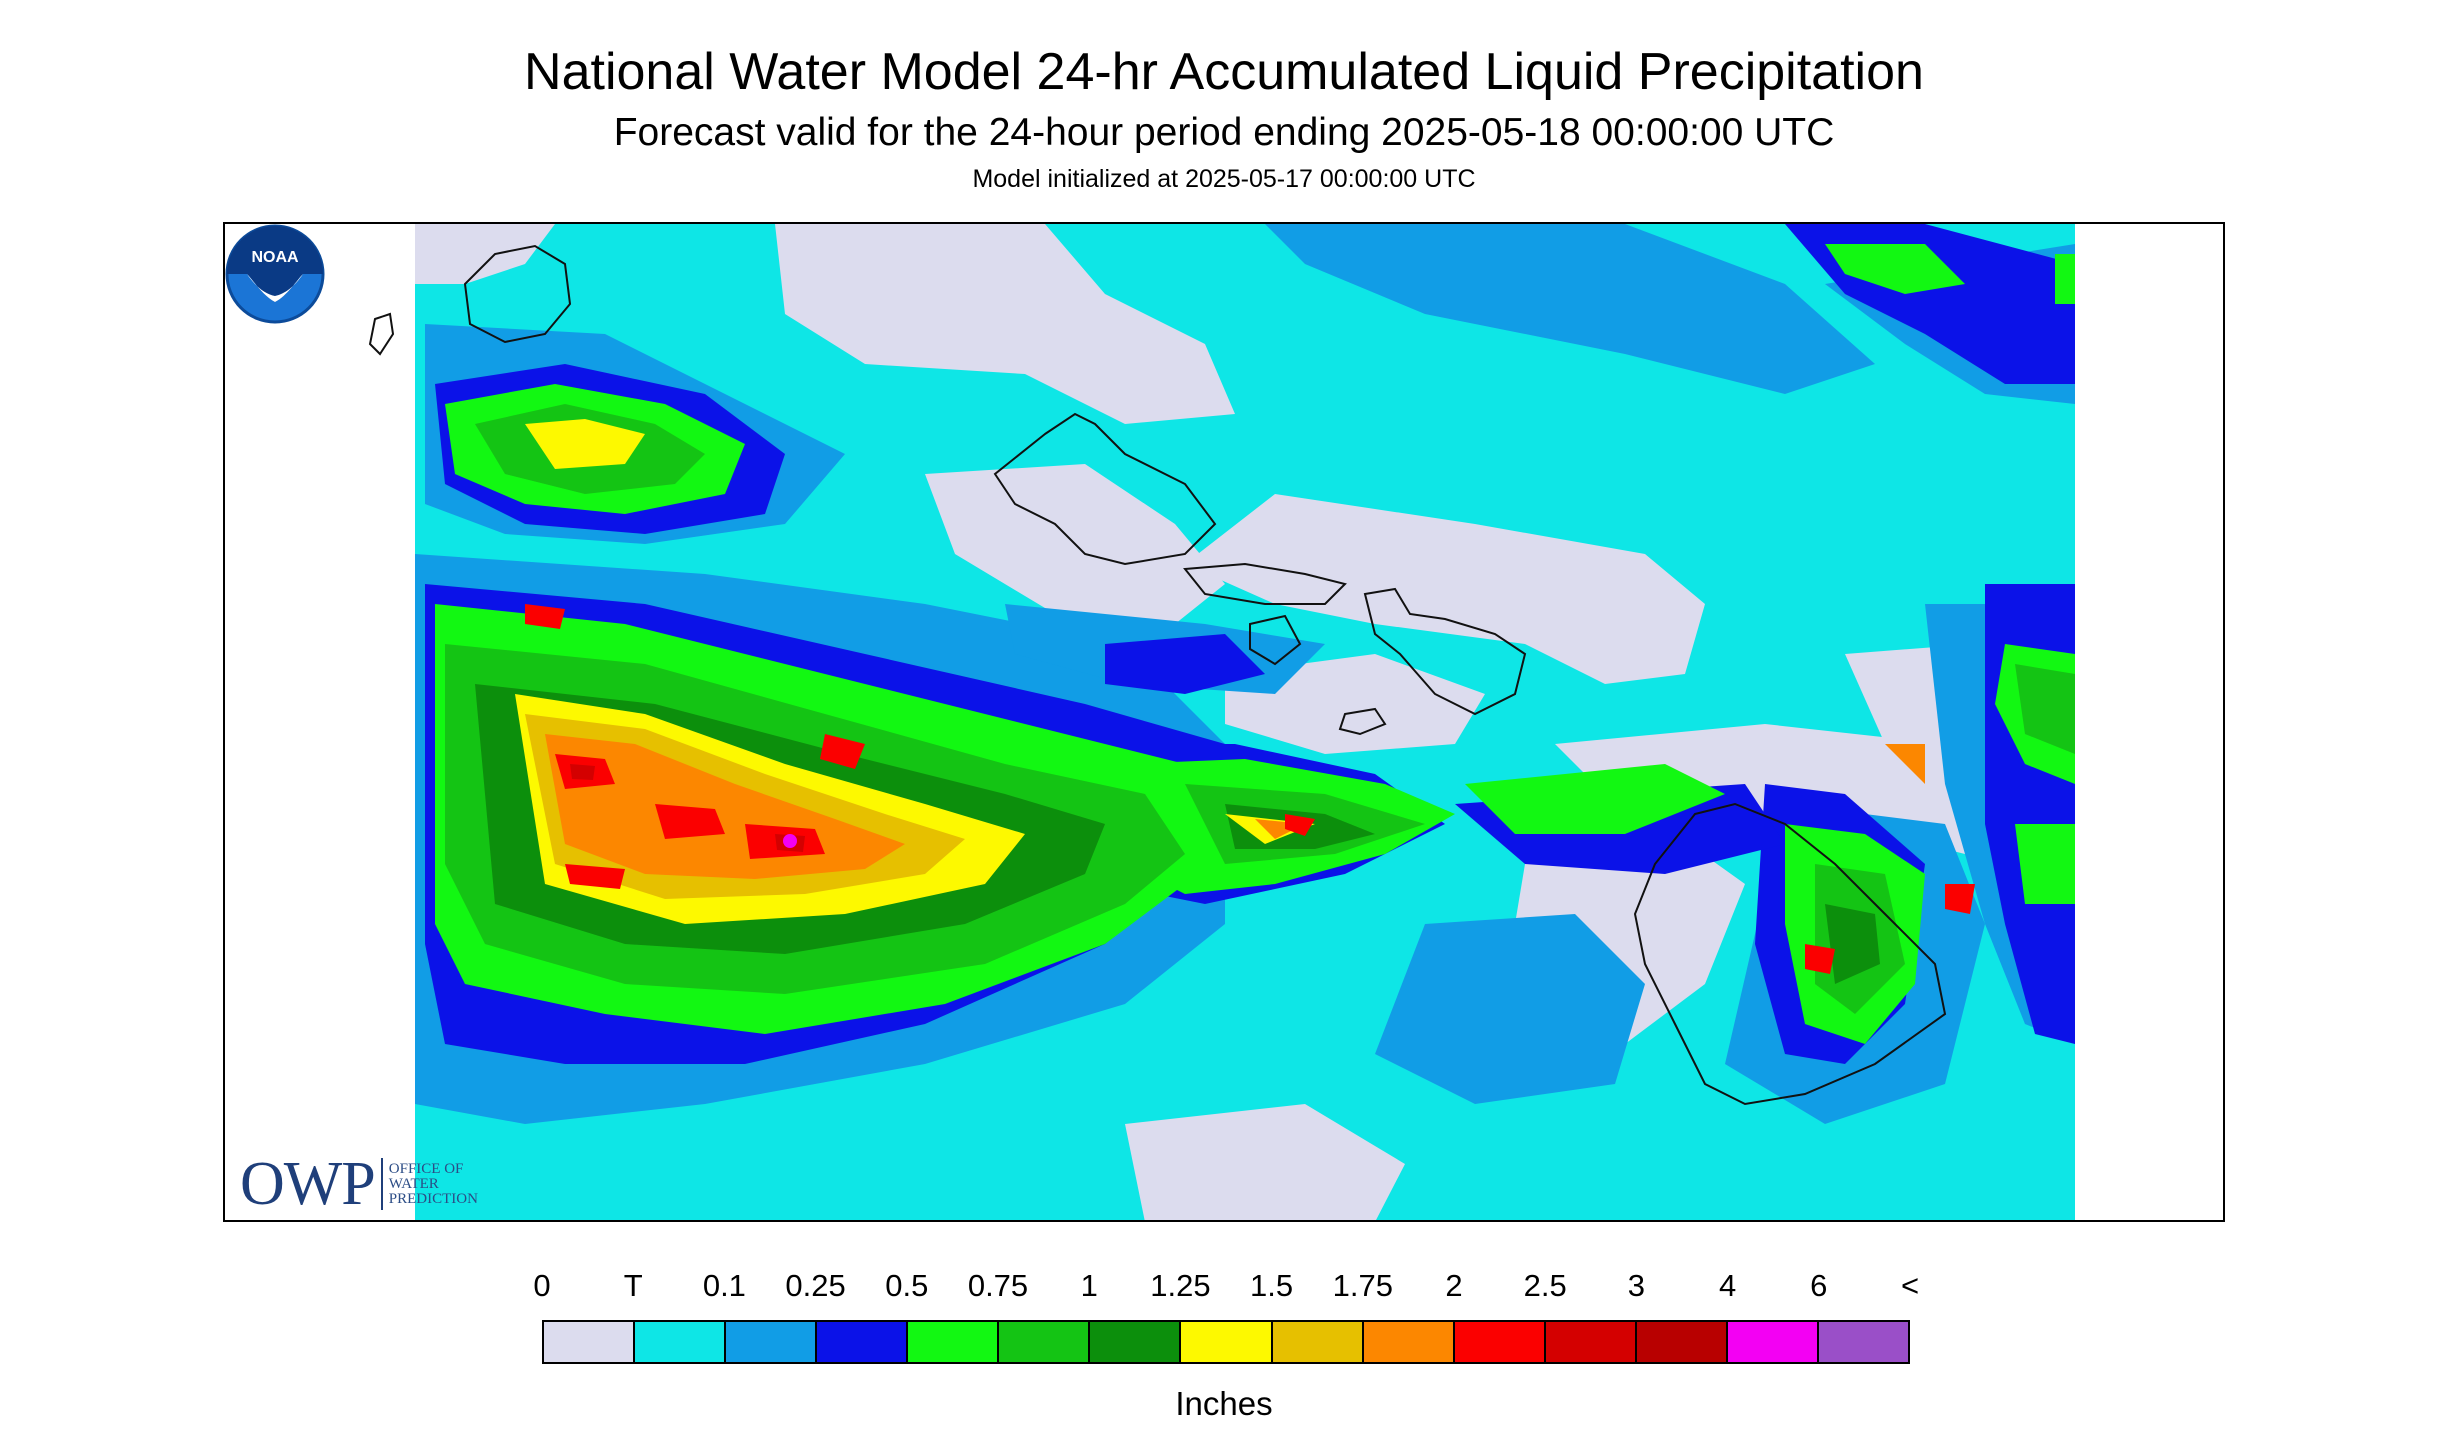 This screenshot has width=2448, height=1448. What do you see at coordinates (517, 294) in the screenshot?
I see `kauai-outline` at bounding box center [517, 294].